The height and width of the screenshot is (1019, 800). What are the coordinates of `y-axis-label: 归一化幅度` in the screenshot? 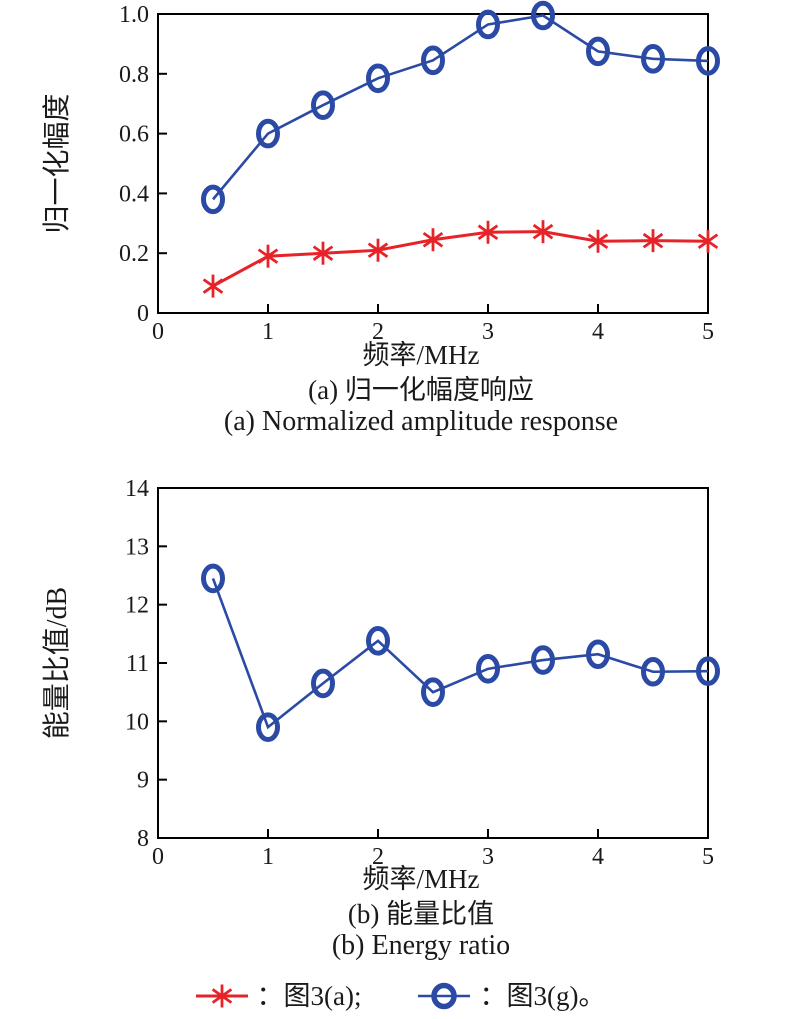 It's located at (57, 163).